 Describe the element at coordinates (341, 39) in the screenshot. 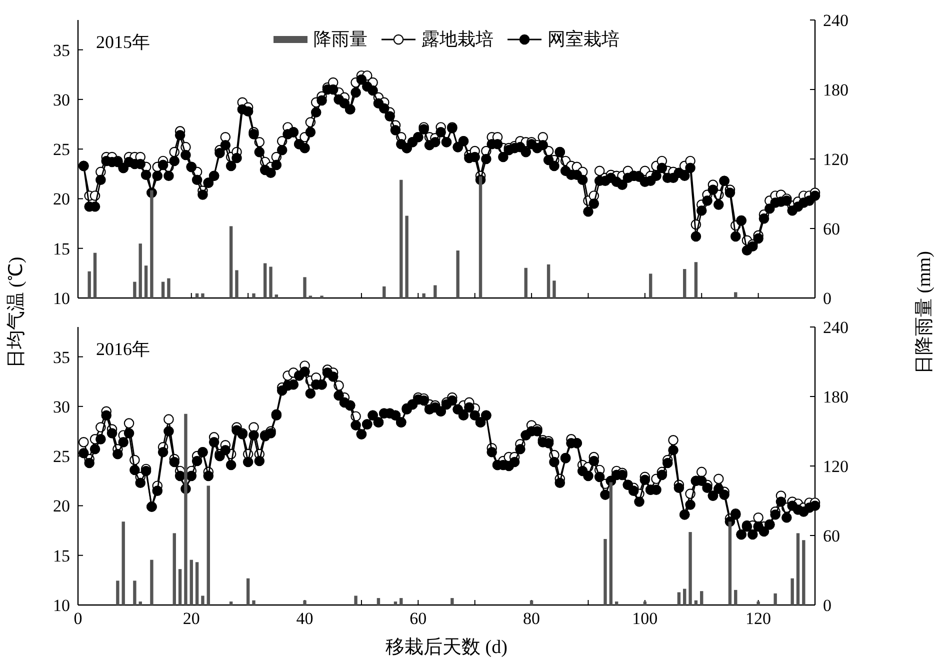

I see `legend-label: 降雨量` at that location.